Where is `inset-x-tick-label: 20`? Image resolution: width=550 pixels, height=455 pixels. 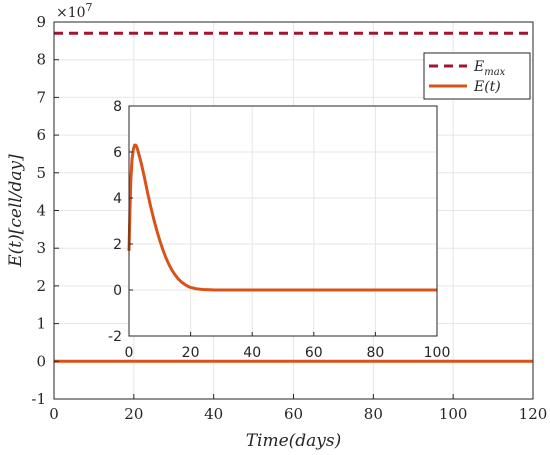 inset-x-tick-label: 20 is located at coordinates (191, 353).